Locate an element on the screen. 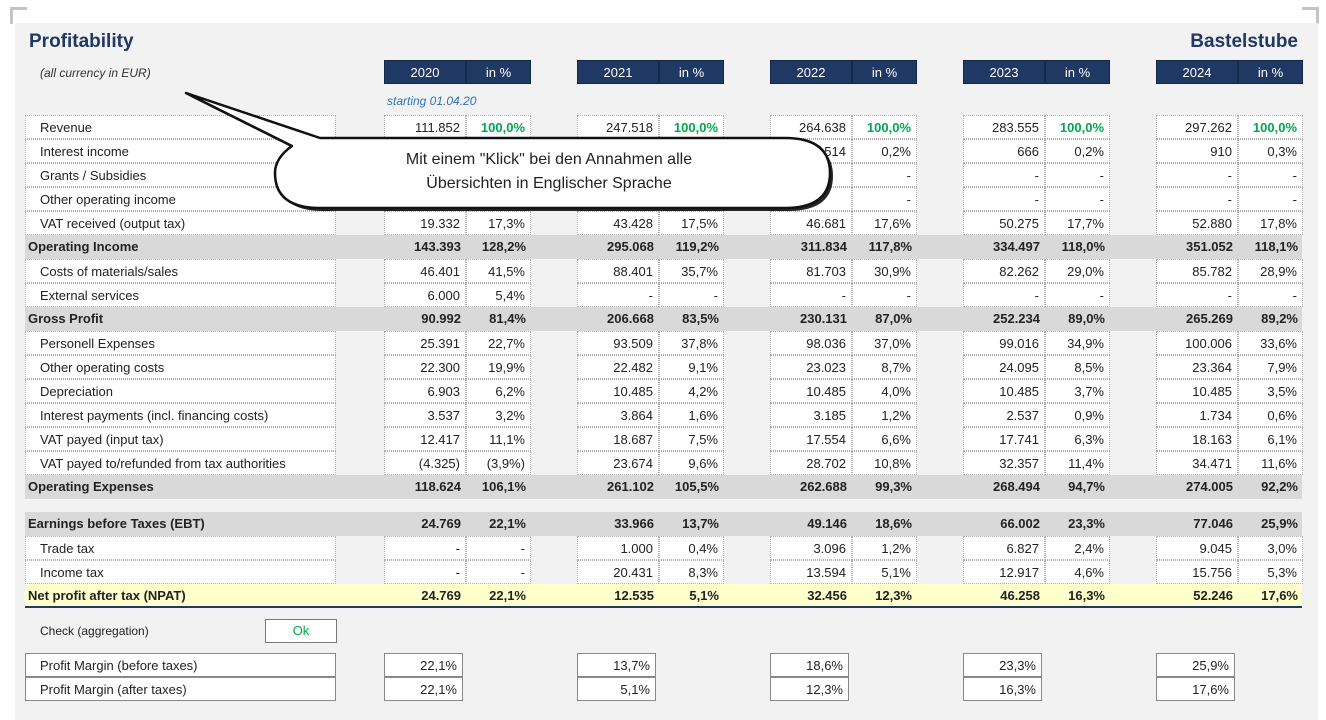 This screenshot has height=720, width=1326. value-cell: 23.023 is located at coordinates (811, 367).